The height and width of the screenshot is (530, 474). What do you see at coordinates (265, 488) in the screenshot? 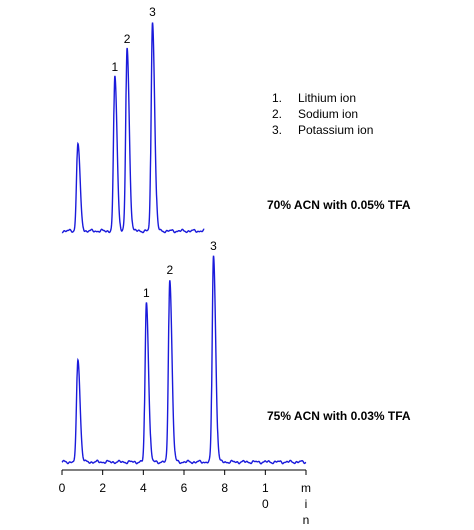
I see `x-tick-label: 1` at bounding box center [265, 488].